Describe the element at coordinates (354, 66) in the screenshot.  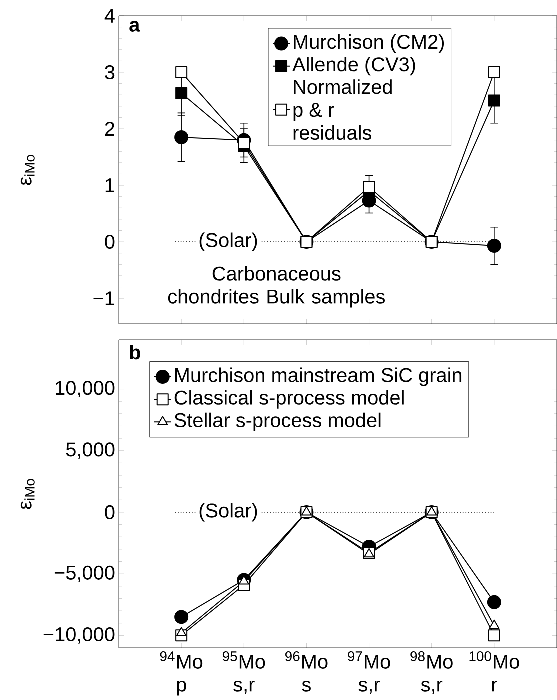
I see `legend-label: Allende (CV3)` at that location.